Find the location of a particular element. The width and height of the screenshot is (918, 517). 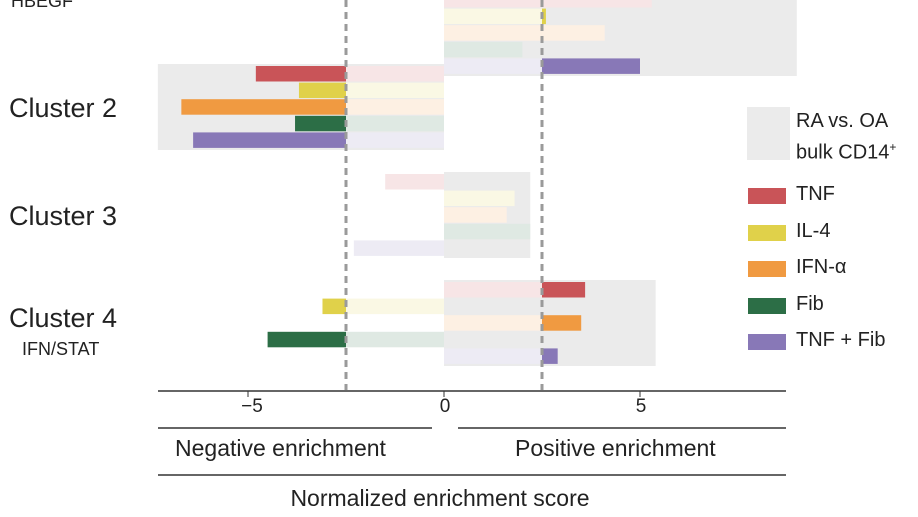

legend-swatch-fib is located at coordinates (767, 306).